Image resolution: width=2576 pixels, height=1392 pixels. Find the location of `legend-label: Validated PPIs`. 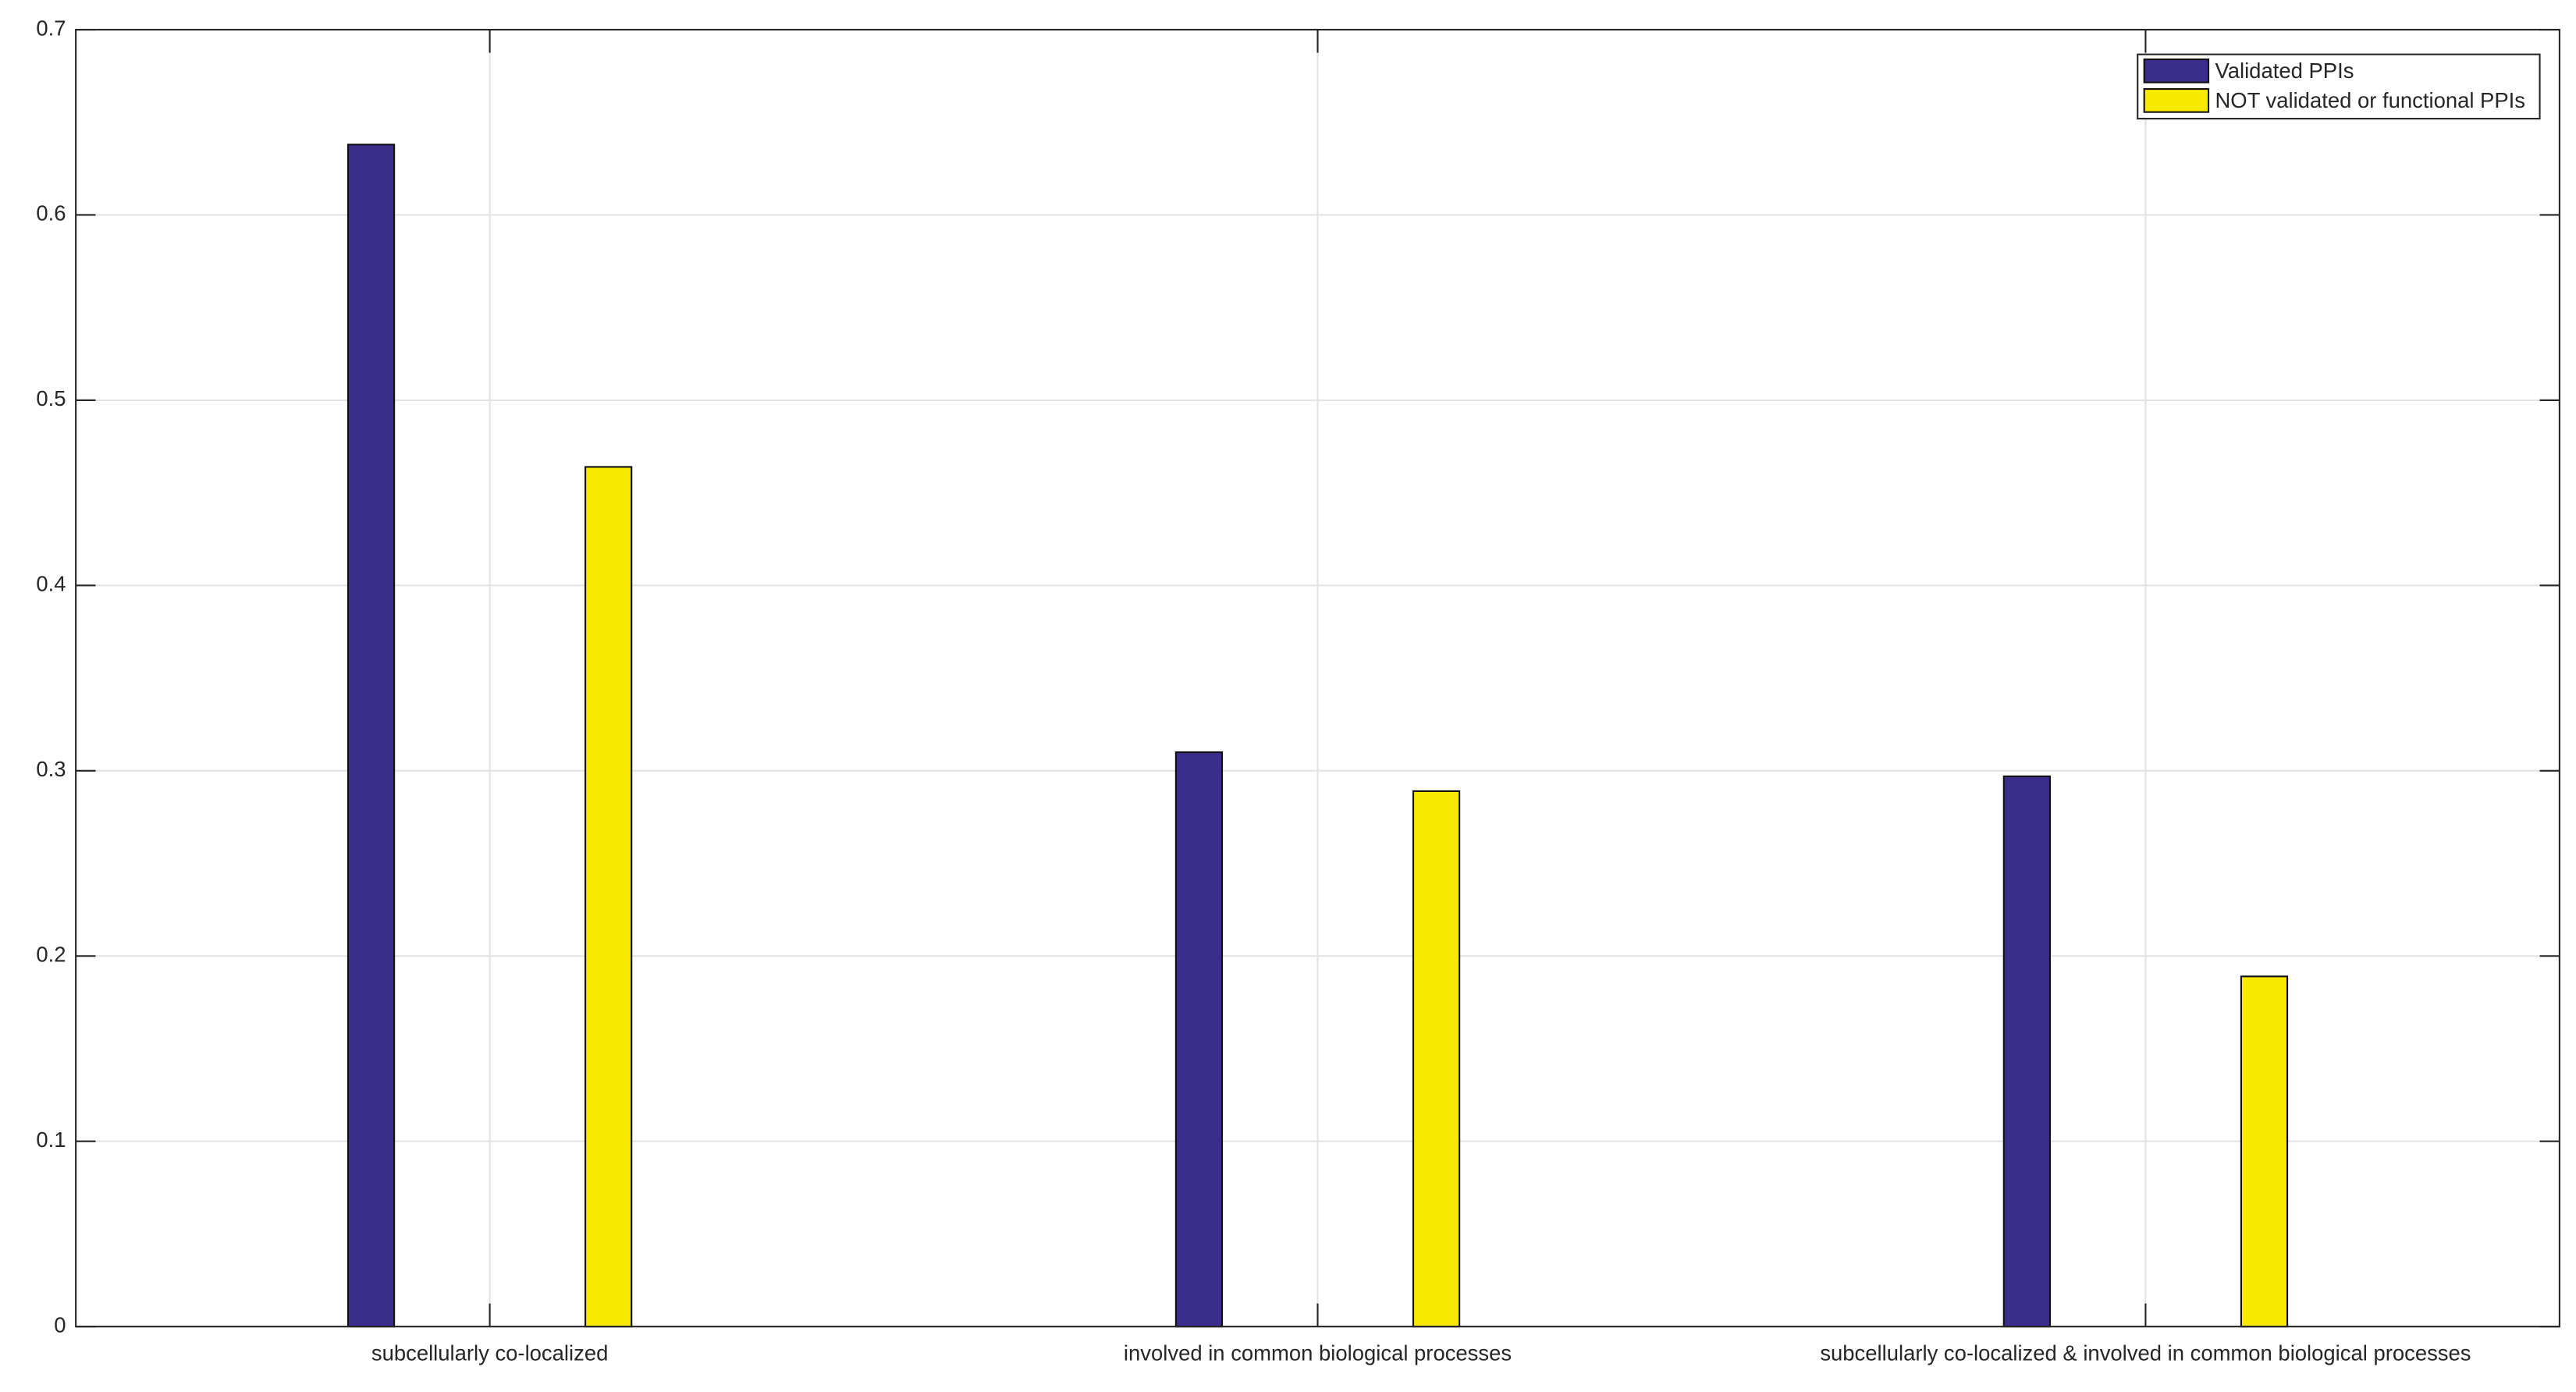

legend-label: Validated PPIs is located at coordinates (2284, 71).